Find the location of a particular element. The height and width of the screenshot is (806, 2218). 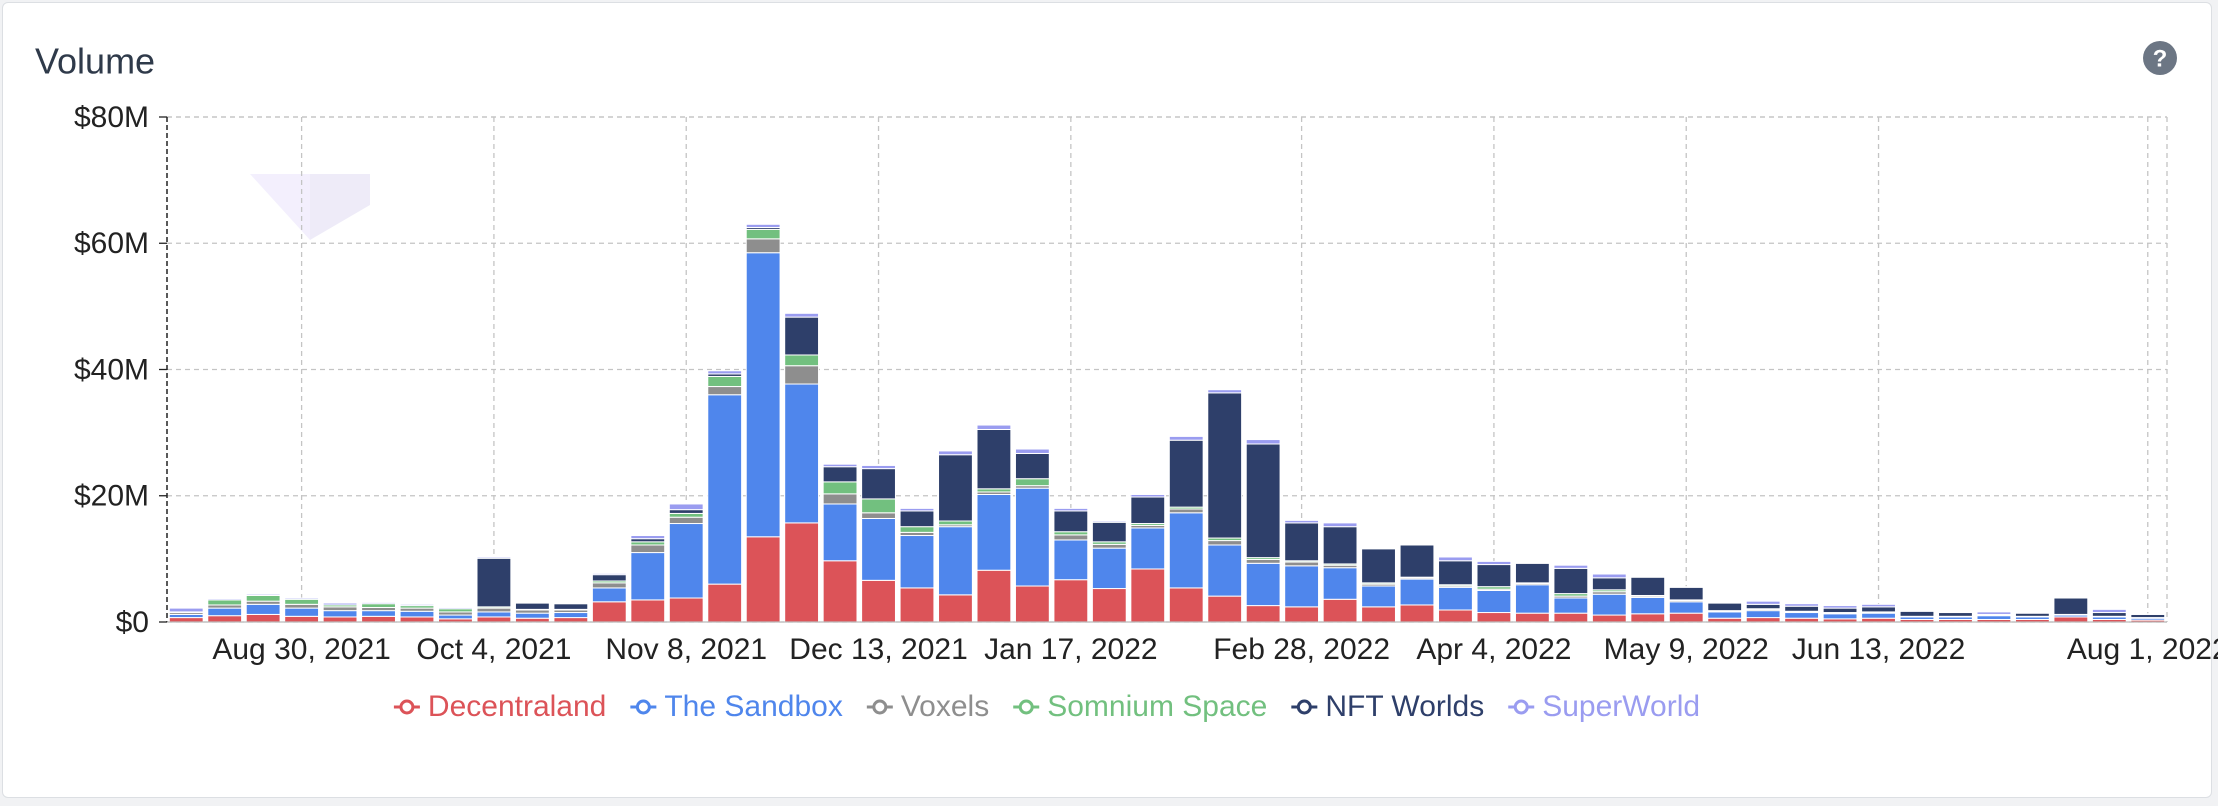

y-tick-label: $20M is located at coordinates (111, 496).